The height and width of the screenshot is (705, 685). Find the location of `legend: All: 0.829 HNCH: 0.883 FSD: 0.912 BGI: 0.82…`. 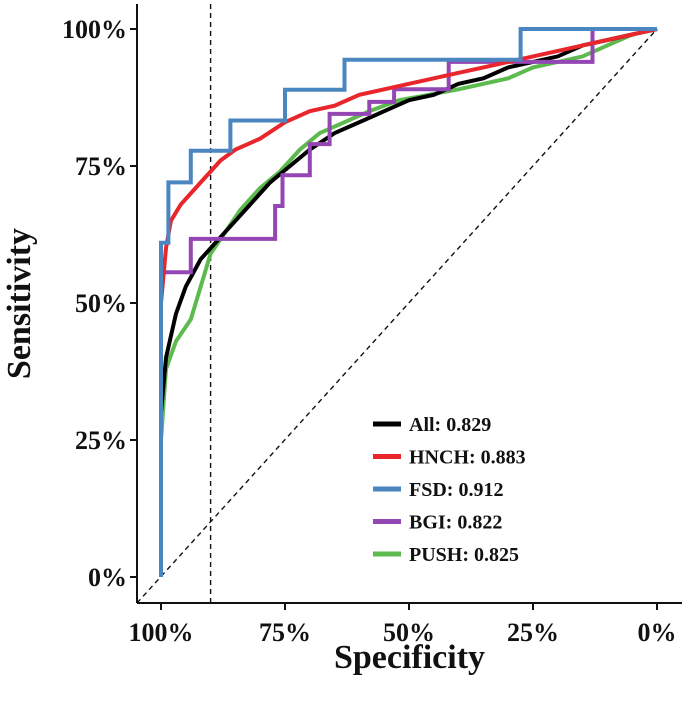

legend: All: 0.829 HNCH: 0.883 FSD: 0.912 BGI: 0.82… is located at coordinates (449, 490).